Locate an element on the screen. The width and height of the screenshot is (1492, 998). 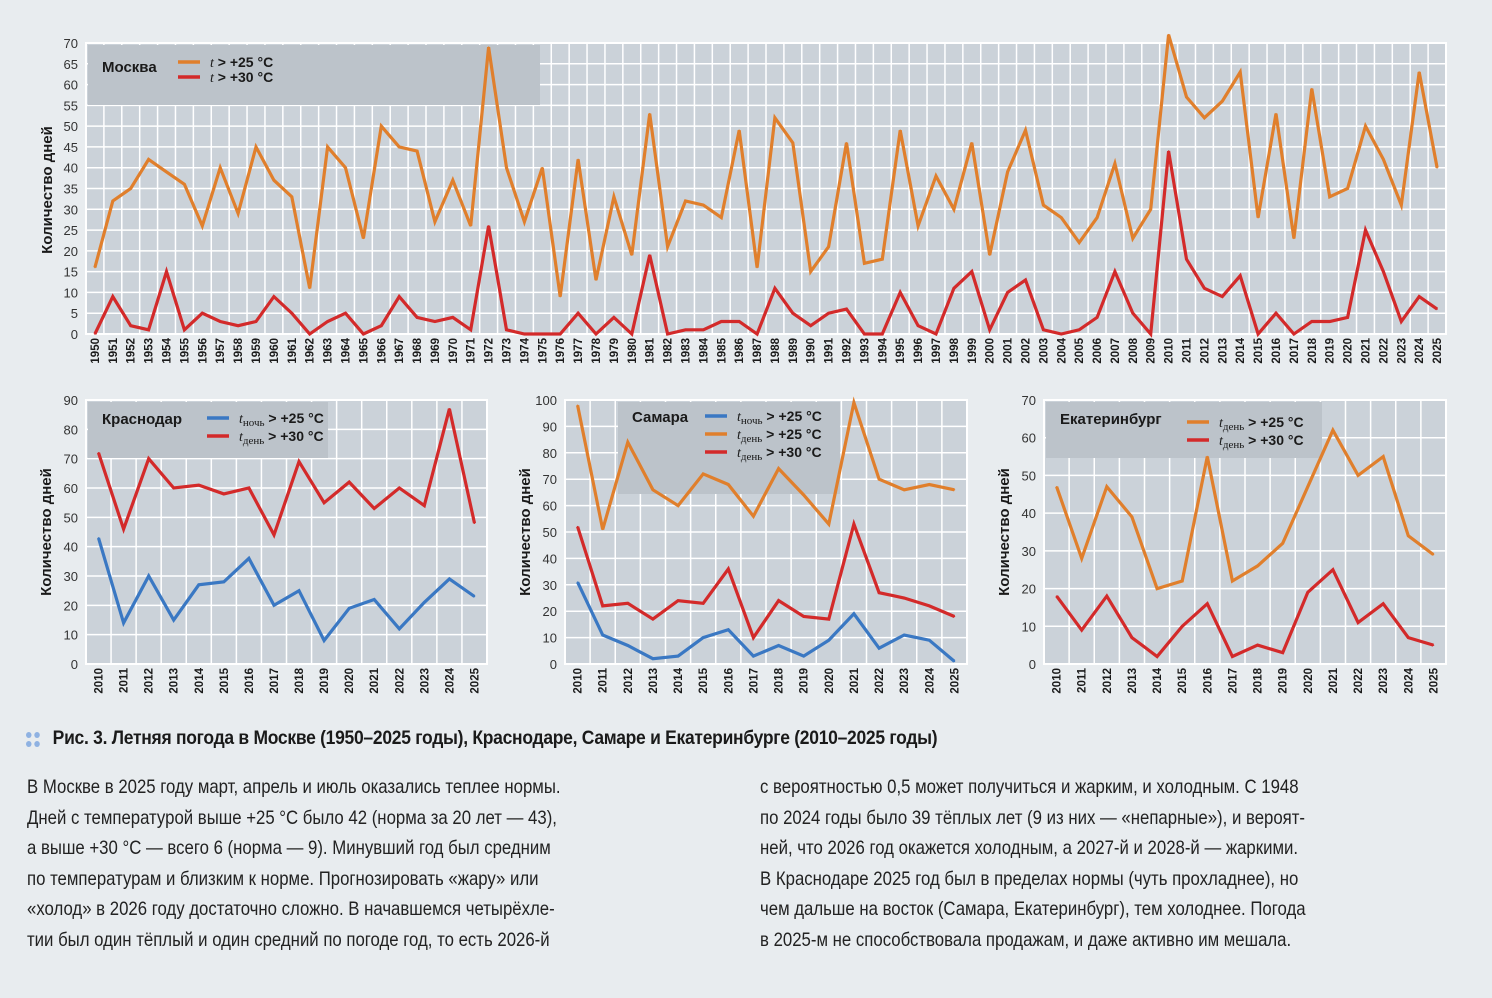
x-tick-label: 1973 is located at coordinates (508, 351).